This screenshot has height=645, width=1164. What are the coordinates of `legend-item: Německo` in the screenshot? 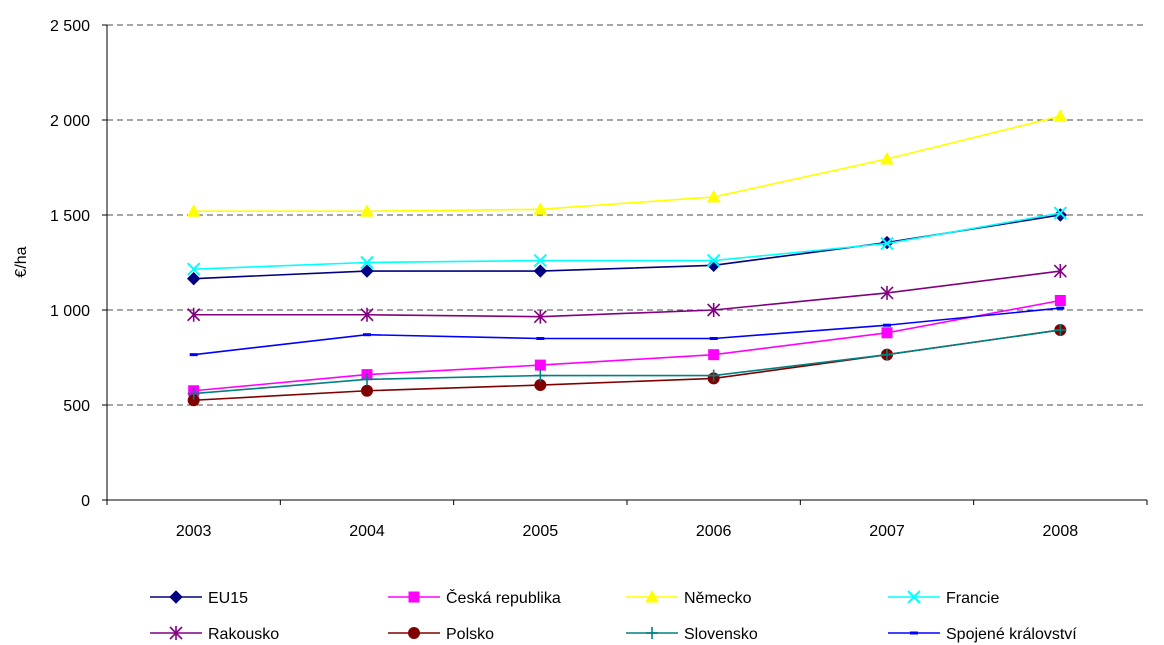 It's located at (689, 598).